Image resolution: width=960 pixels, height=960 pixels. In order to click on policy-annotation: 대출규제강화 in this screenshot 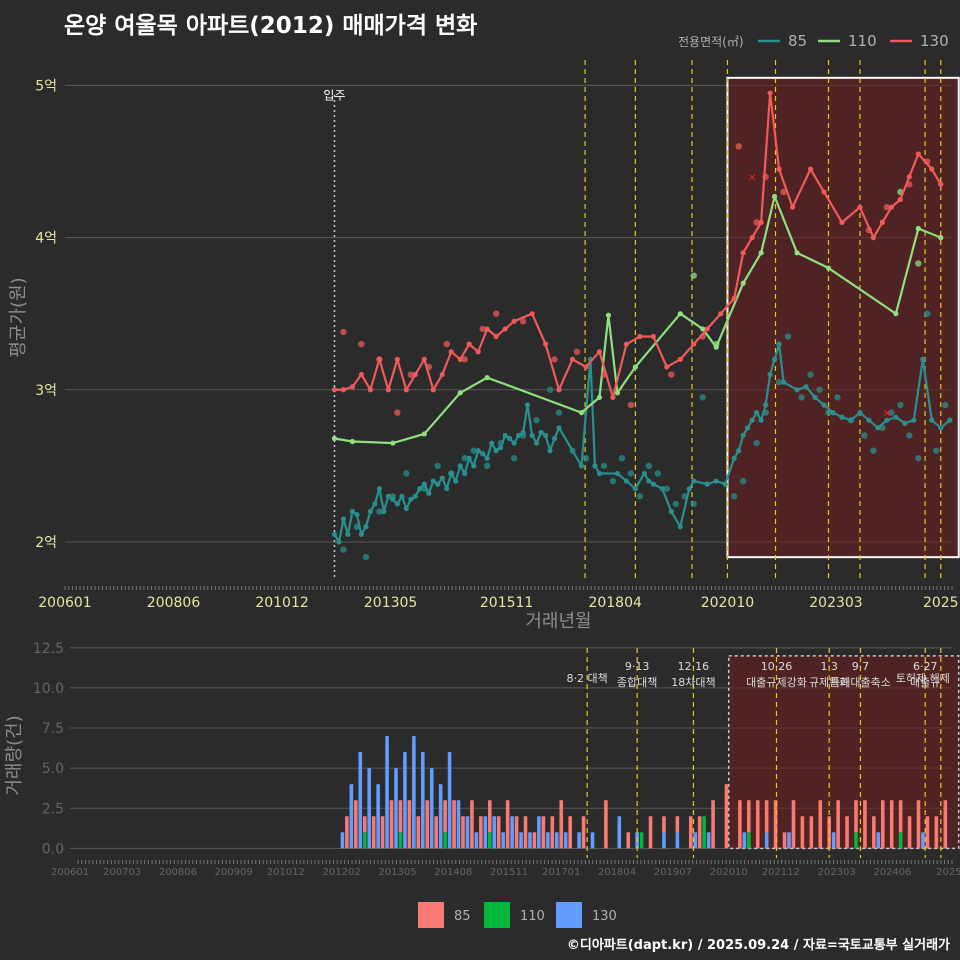, I will do `click(776, 682)`.